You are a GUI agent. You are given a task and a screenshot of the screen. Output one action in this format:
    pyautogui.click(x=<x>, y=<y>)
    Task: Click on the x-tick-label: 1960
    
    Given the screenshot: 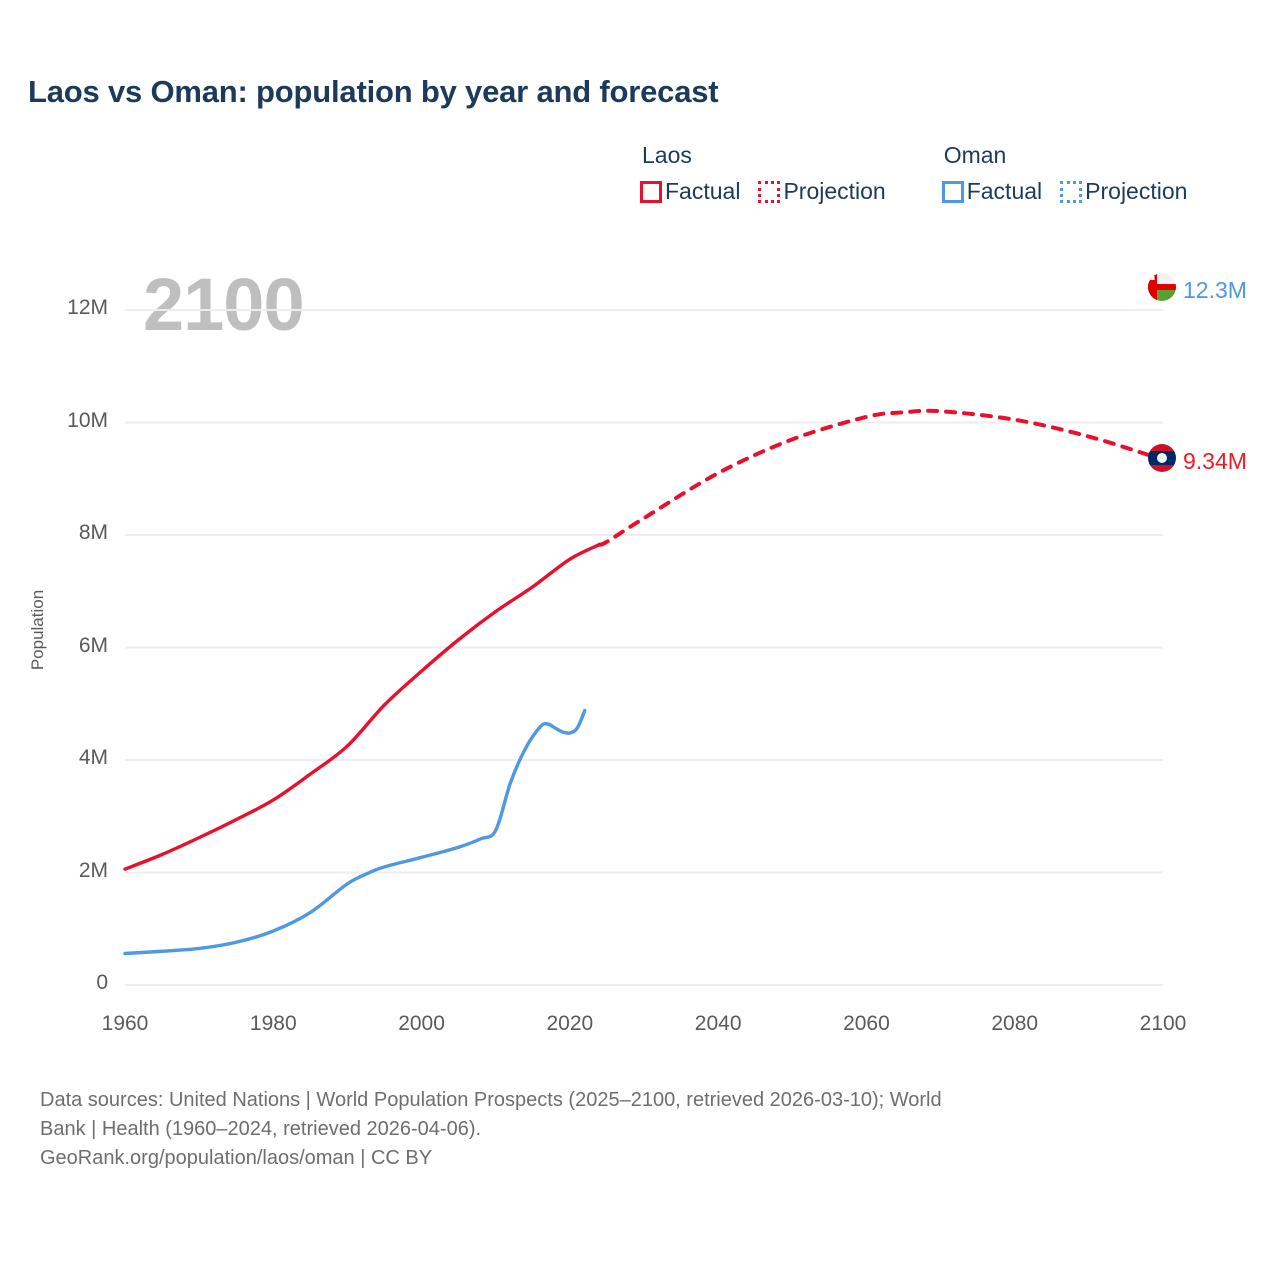 What is the action you would take?
    pyautogui.click(x=125, y=1023)
    